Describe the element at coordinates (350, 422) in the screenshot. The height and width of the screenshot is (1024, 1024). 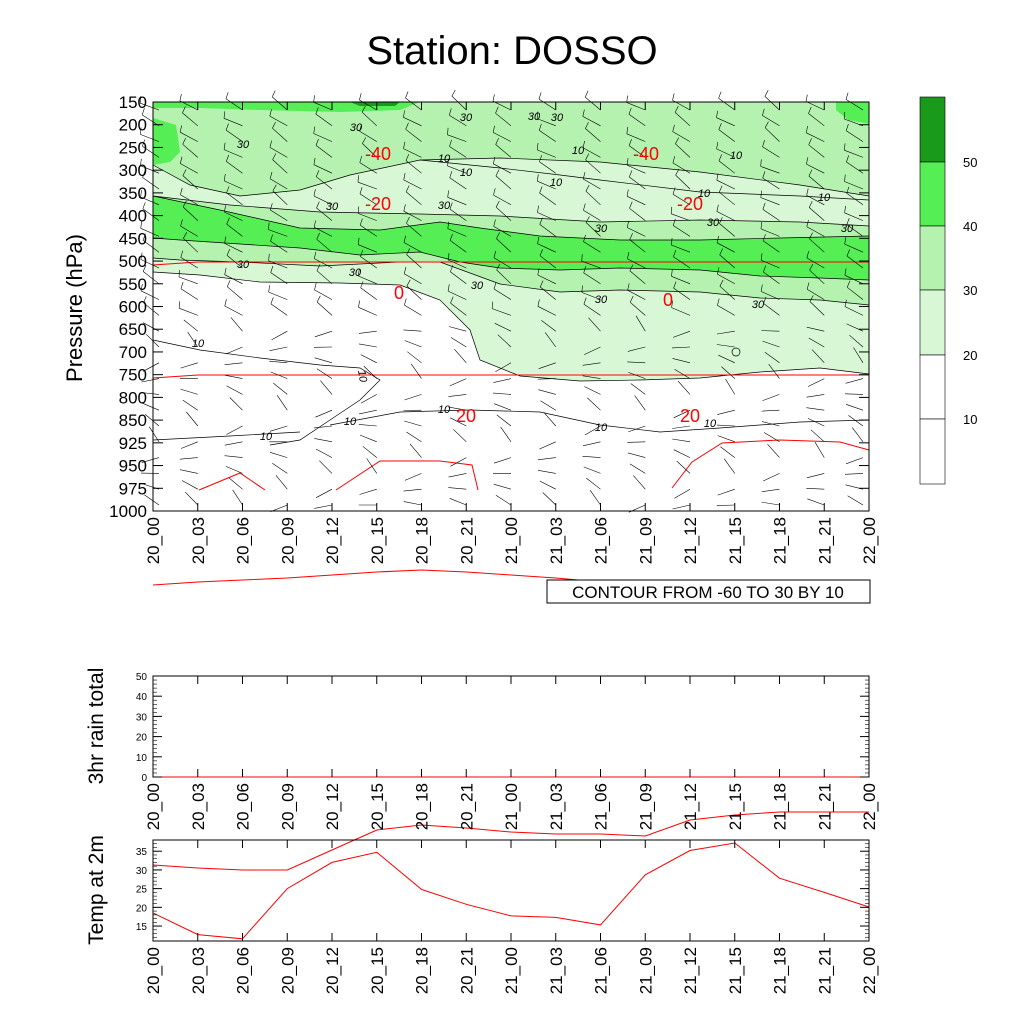
I see `contour-label: 10` at that location.